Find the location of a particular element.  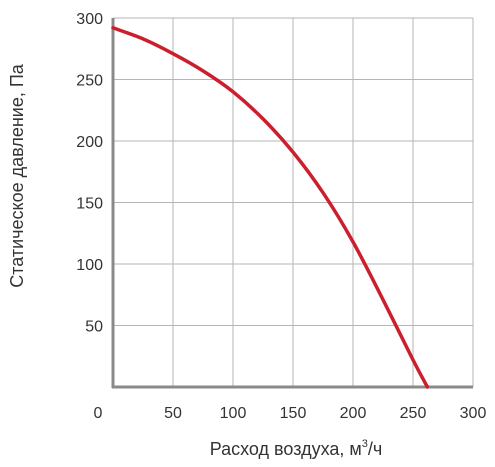

y-tick-label-150: 150 is located at coordinates (89, 204).